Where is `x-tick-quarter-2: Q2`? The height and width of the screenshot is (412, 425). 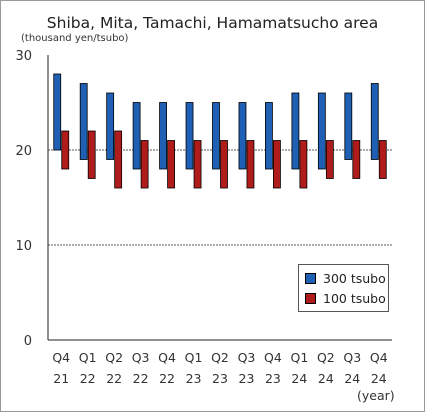
x-tick-quarter-2: Q2 is located at coordinates (114, 357).